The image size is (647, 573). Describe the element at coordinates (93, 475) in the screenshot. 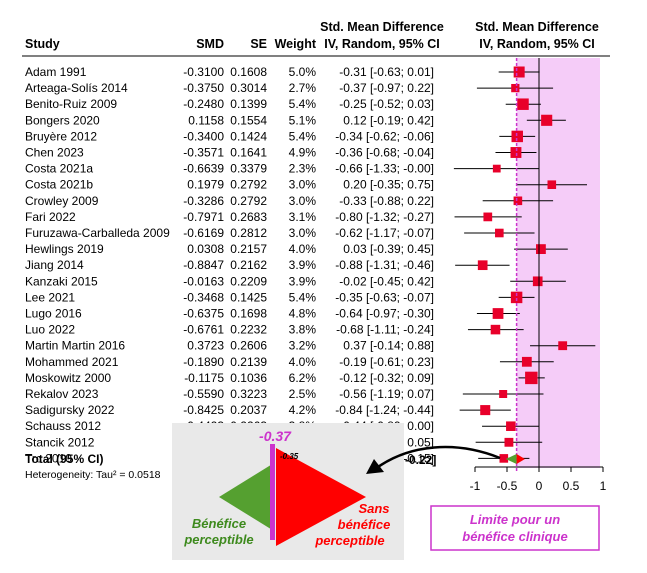

I see `heterogeneity-text: Heterogeneity: Tau² = 0.0518` at that location.